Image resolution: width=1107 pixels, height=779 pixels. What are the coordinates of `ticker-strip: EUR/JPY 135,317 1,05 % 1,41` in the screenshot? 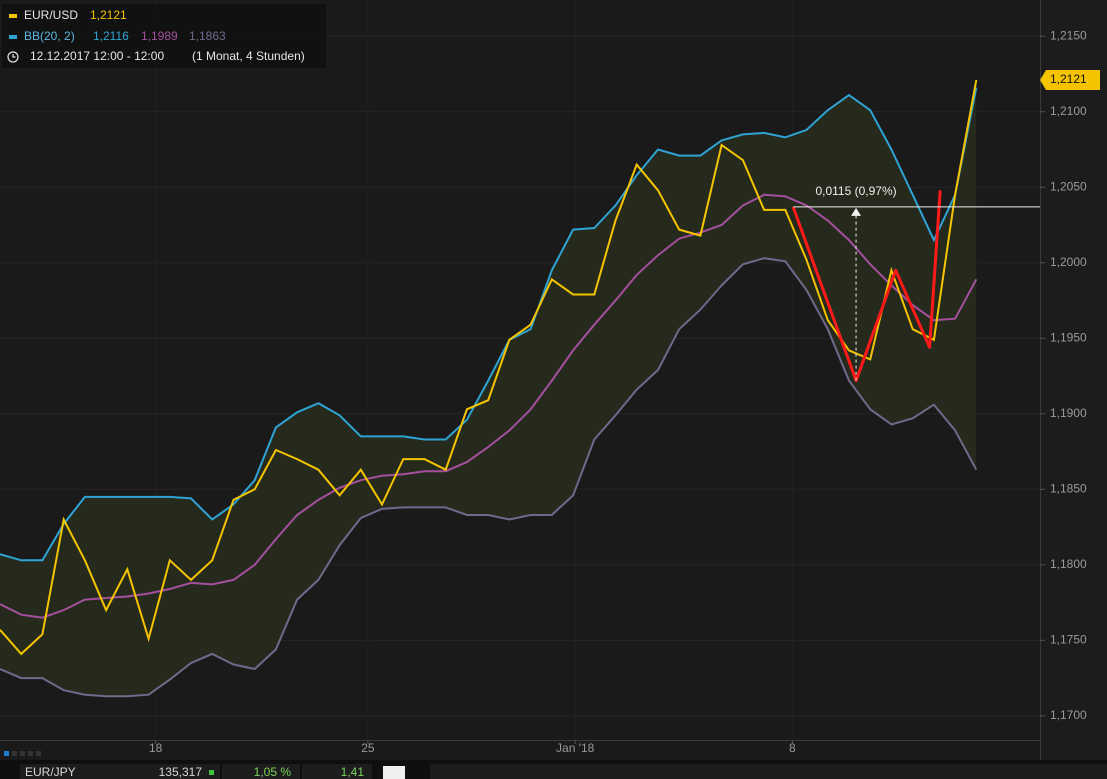 It's located at (553, 765).